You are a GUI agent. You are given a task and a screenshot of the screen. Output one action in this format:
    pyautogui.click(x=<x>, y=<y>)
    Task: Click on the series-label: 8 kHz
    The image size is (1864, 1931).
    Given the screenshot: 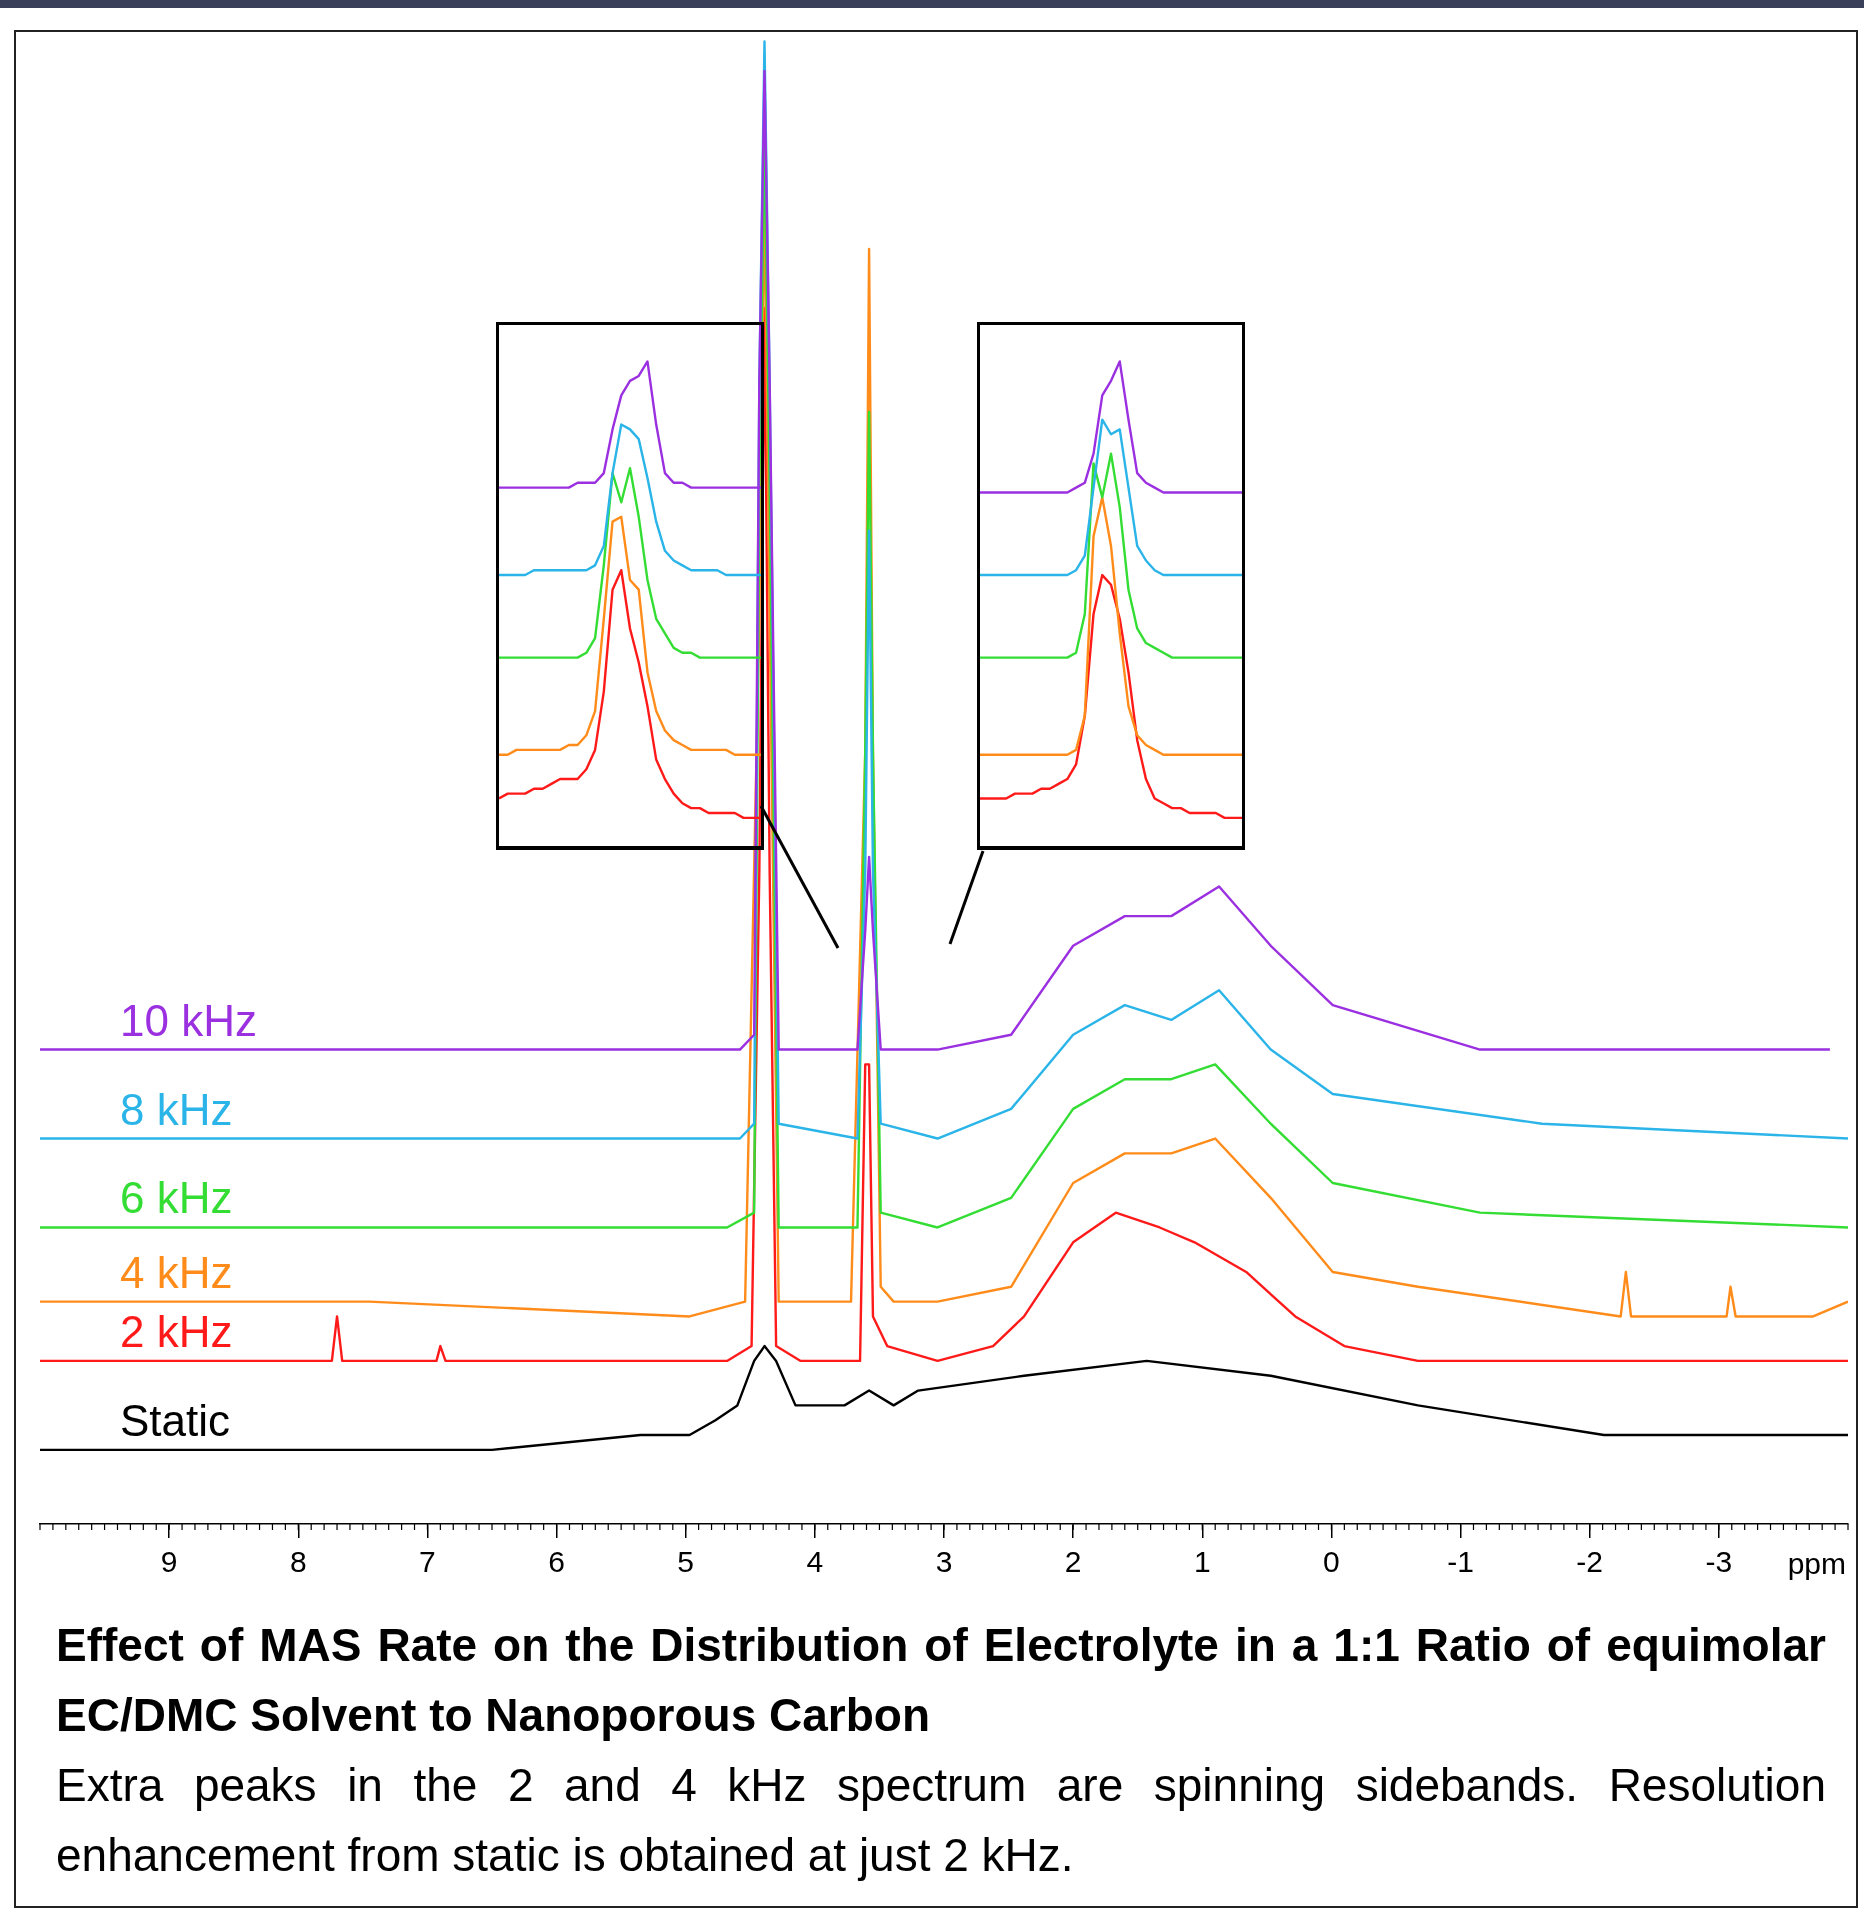 What is the action you would take?
    pyautogui.click(x=176, y=1109)
    